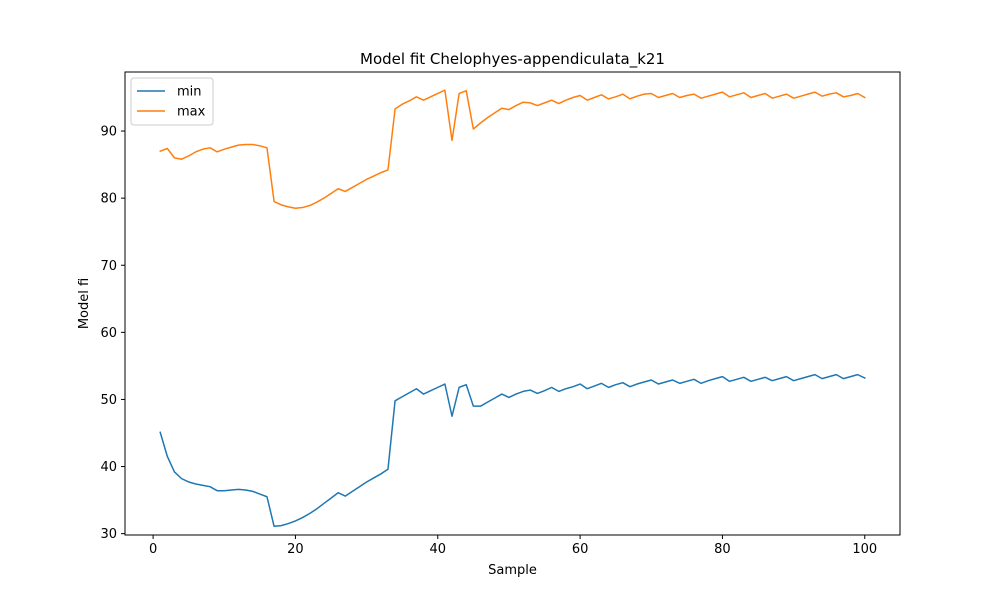 Image resolution: width=1000 pixels, height=605 pixels. What do you see at coordinates (512, 570) in the screenshot?
I see `x-axis-label: Sample` at bounding box center [512, 570].